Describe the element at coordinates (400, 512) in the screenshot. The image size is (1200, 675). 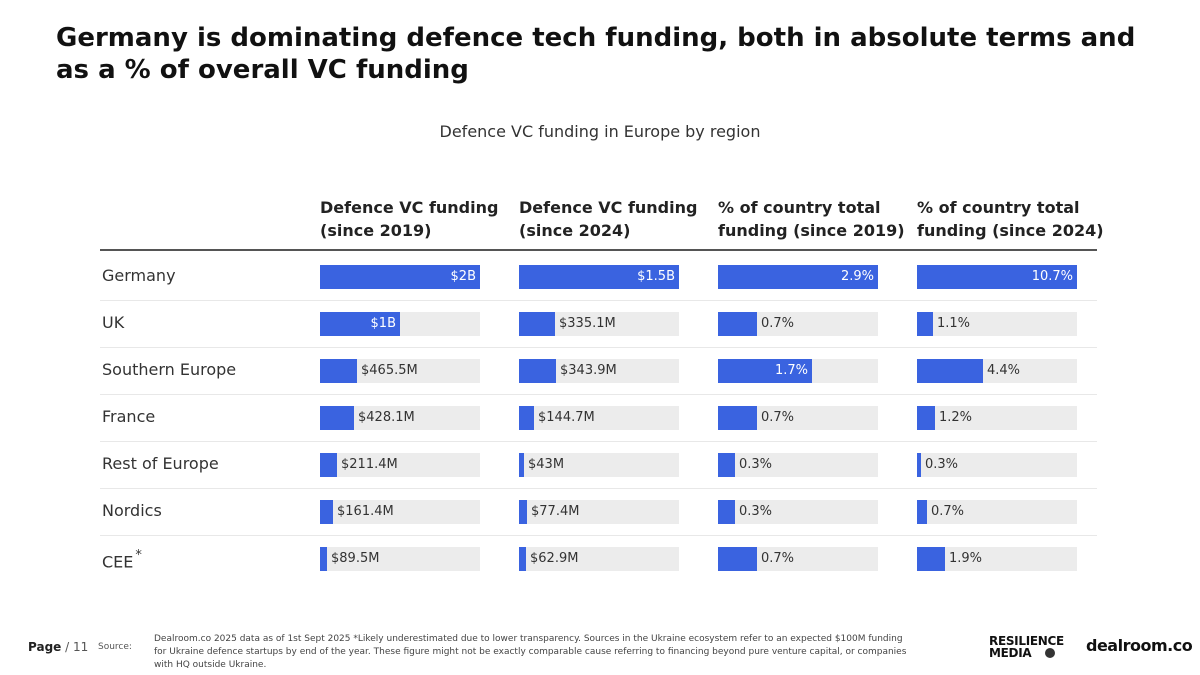
I see `bar-track: $161.4M` at that location.